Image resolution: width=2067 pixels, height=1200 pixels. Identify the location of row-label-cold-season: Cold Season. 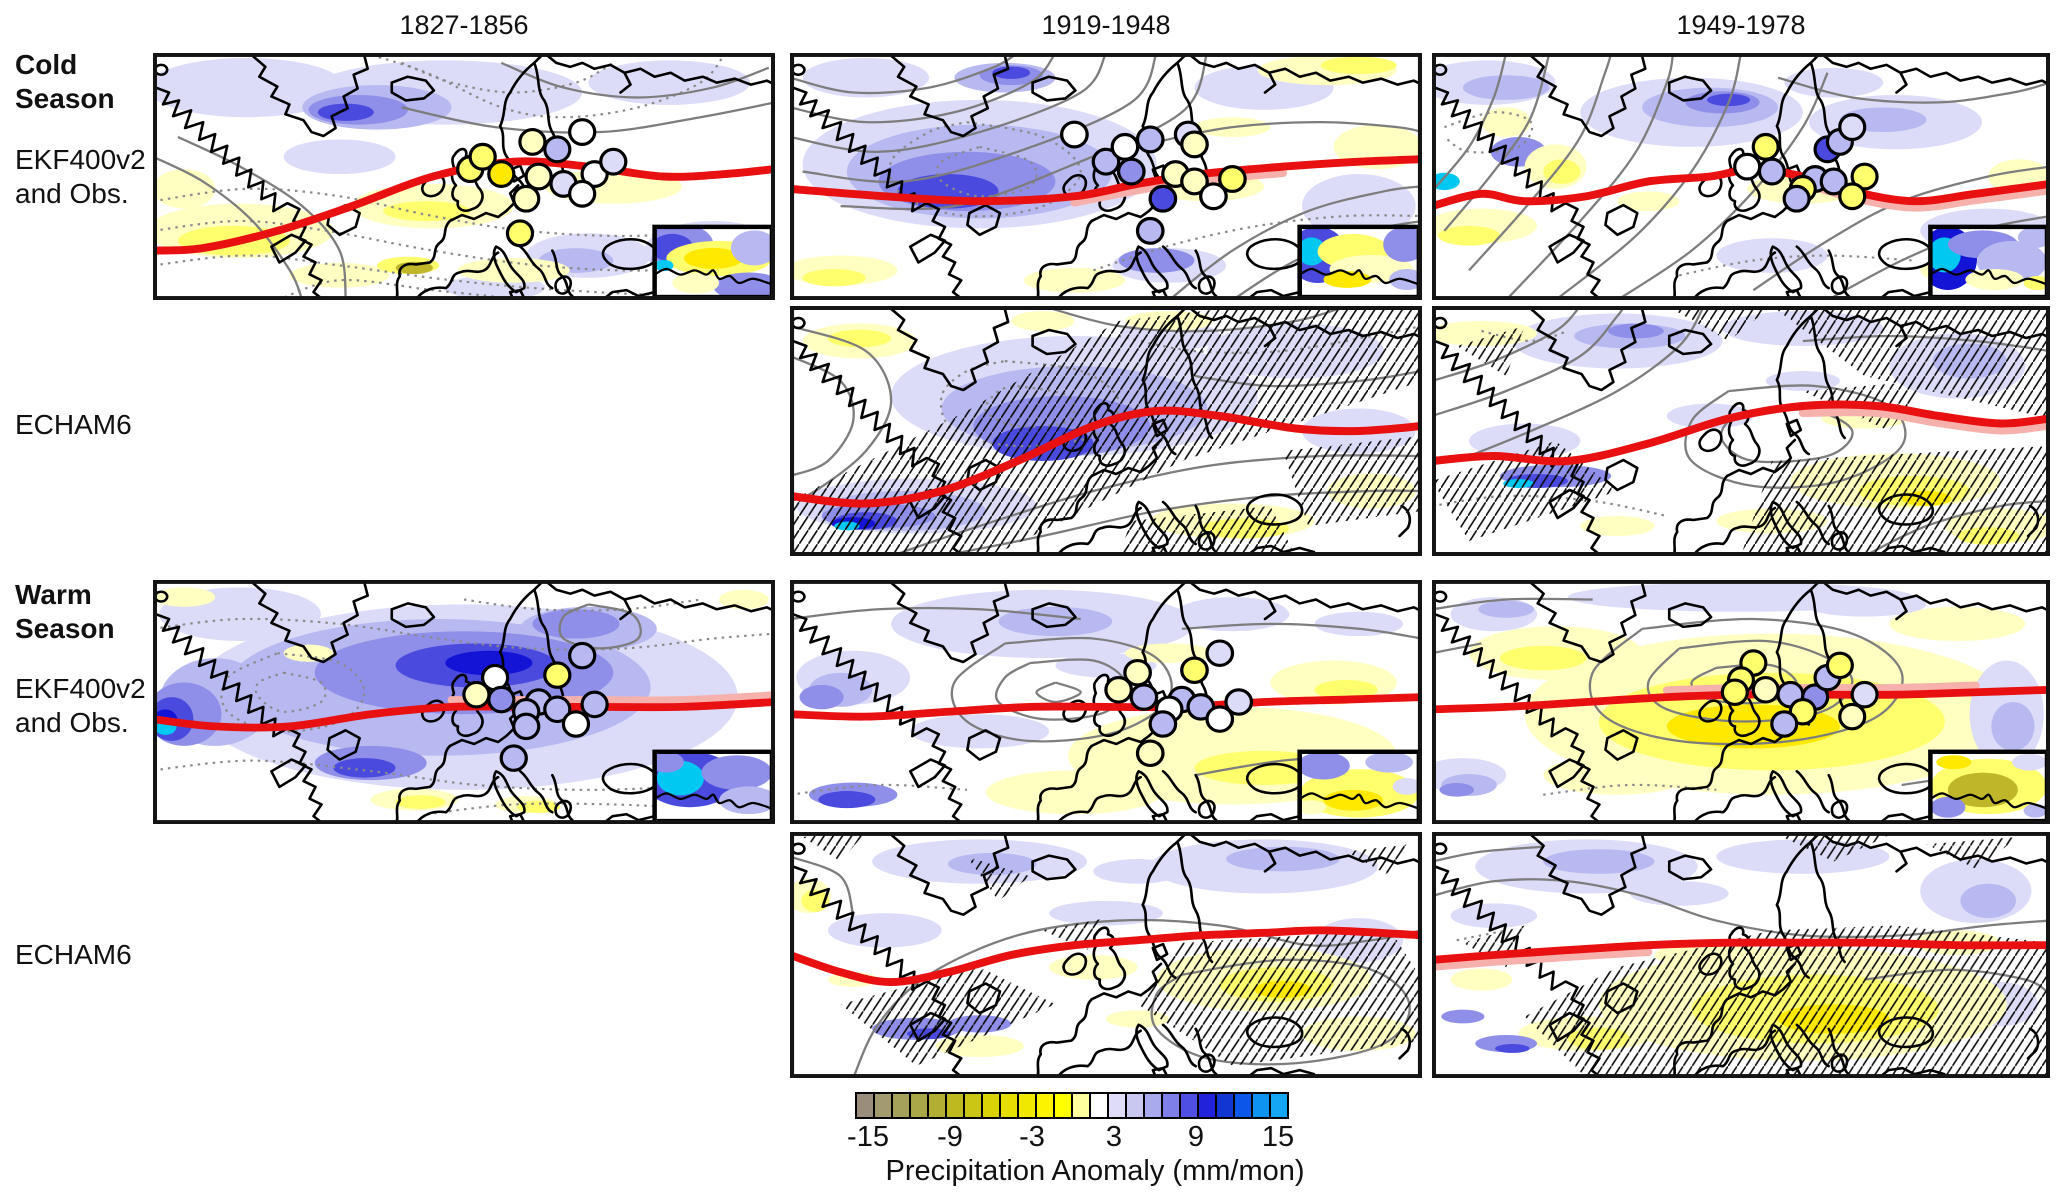
(65, 81).